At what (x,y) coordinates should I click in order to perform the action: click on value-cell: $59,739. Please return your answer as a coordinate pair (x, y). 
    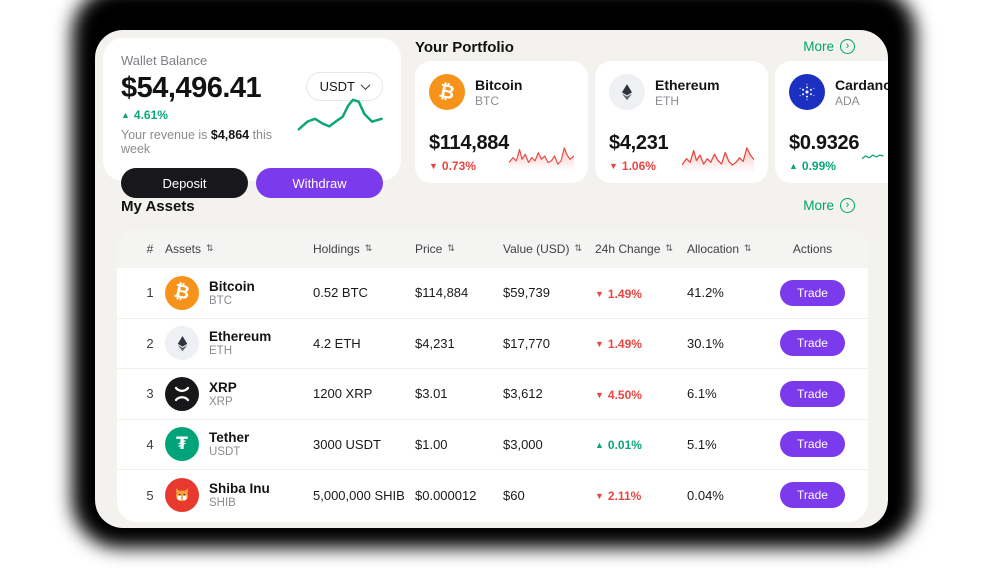
    Looking at the image, I should click on (526, 293).